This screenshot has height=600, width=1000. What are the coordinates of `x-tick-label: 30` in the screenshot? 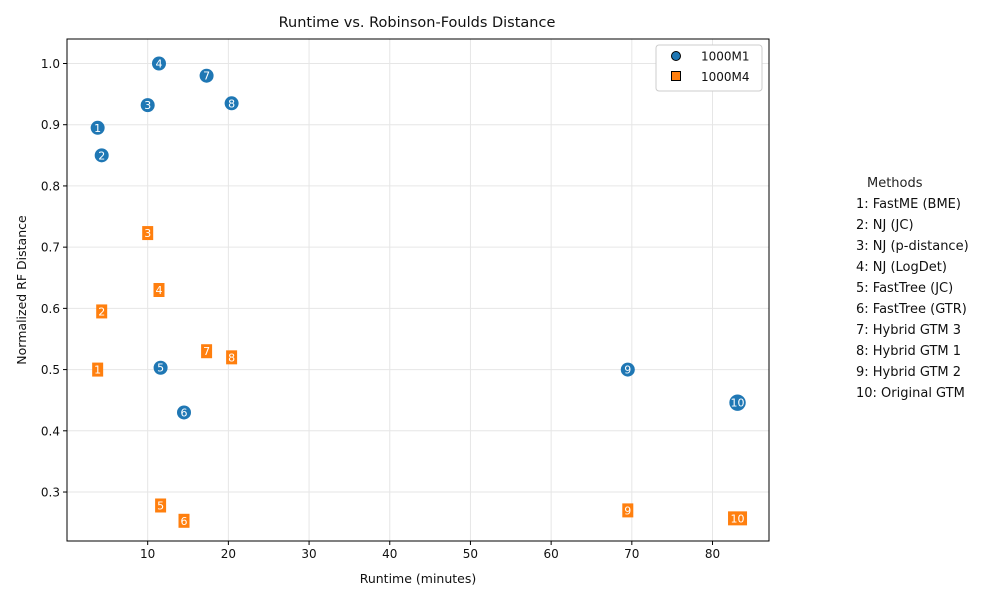 It's located at (308, 554).